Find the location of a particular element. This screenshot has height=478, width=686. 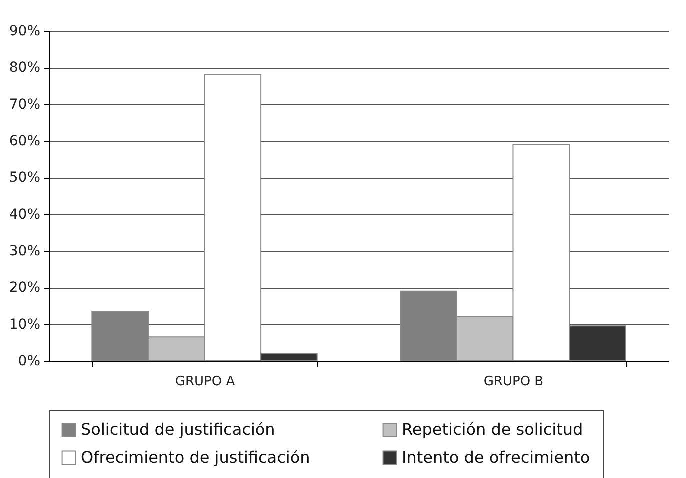

y-tick-label: 60% is located at coordinates (24, 142).